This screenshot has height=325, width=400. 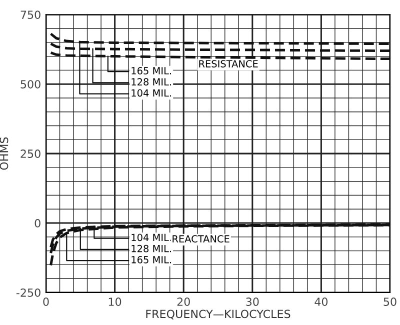 What do you see at coordinates (30, 84) in the screenshot?
I see `y-tick-label: 500` at bounding box center [30, 84].